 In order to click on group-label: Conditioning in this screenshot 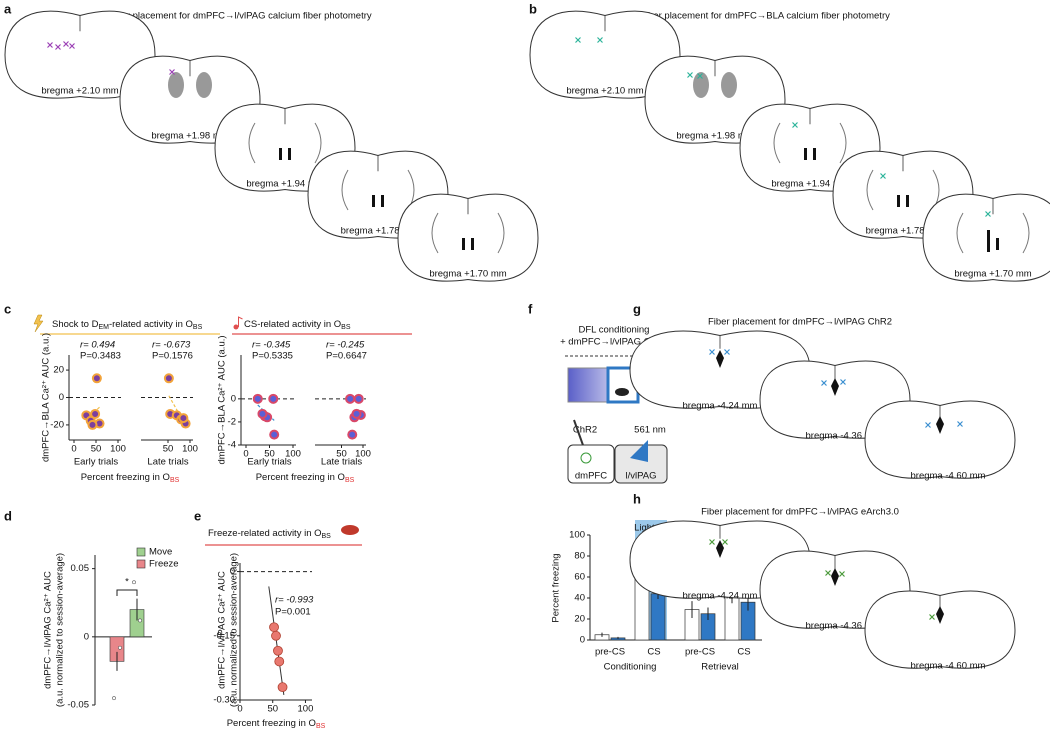, I will do `click(630, 667)`.